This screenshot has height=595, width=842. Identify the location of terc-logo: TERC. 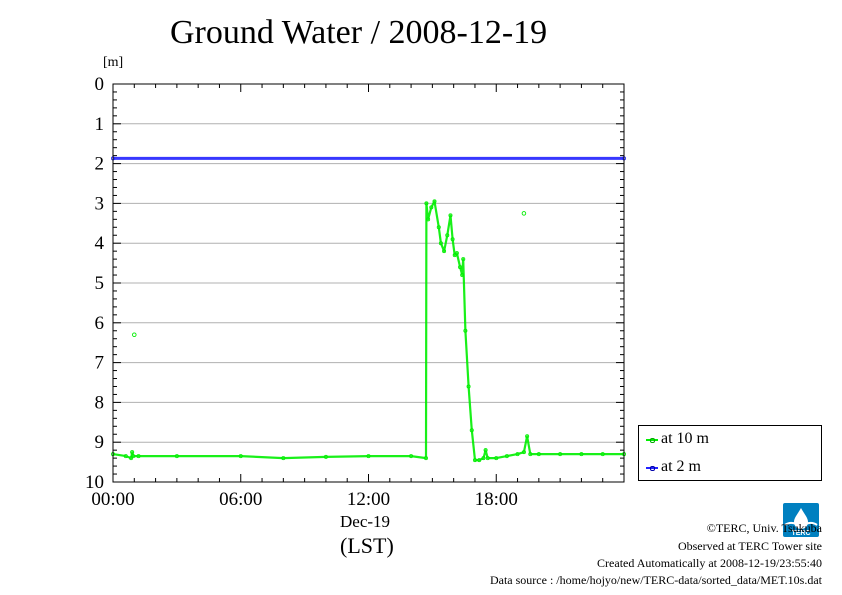
(801, 520).